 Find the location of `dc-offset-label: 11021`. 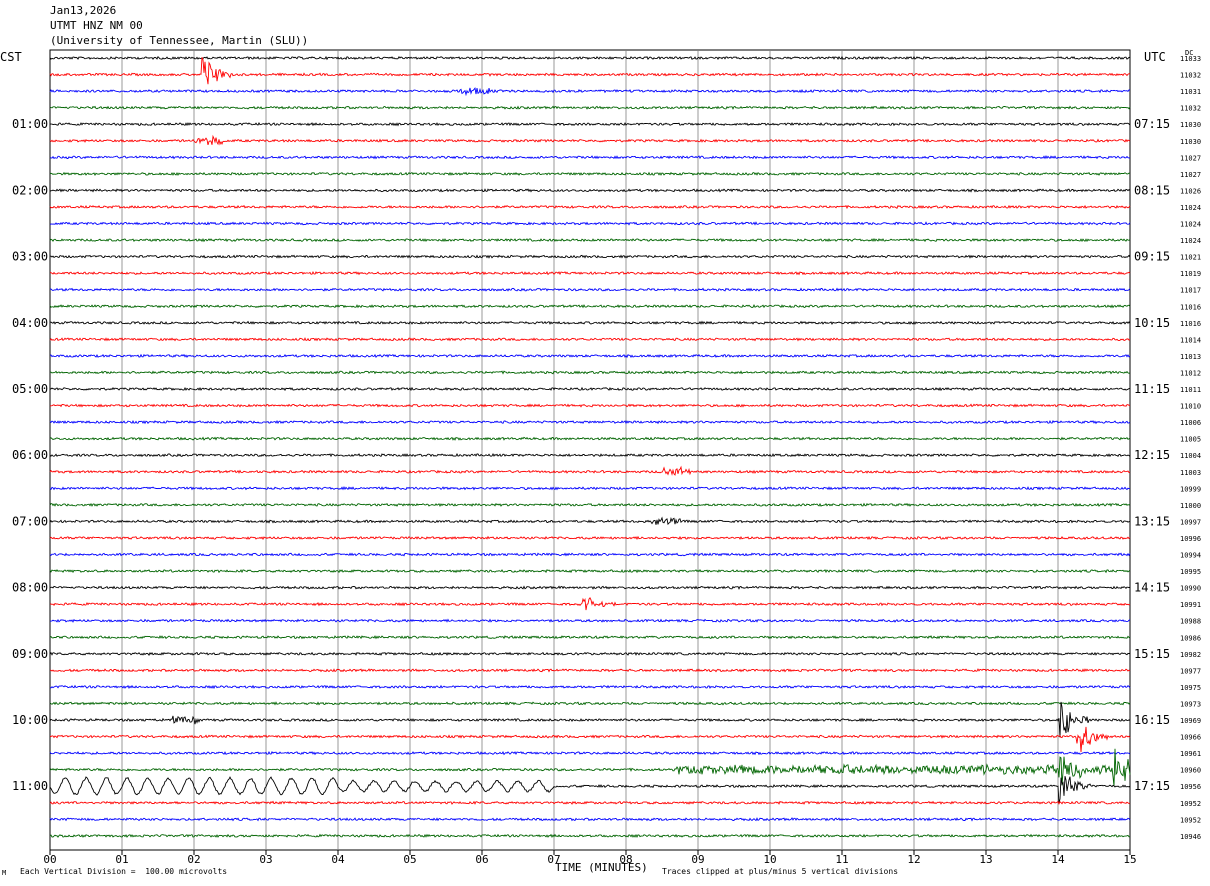

dc-offset-label: 11021 is located at coordinates (1190, 258).